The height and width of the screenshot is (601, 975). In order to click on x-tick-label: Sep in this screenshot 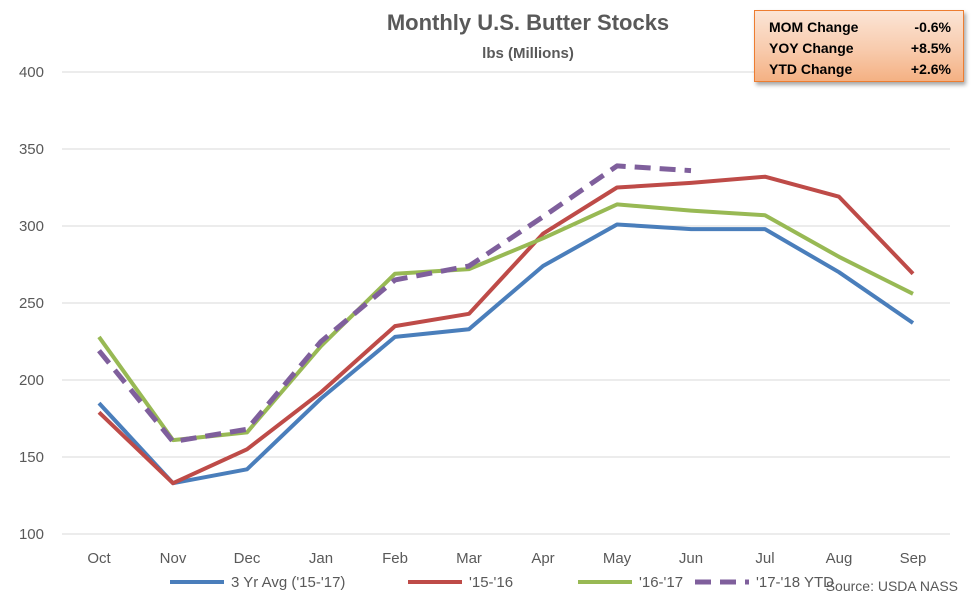, I will do `click(913, 558)`.